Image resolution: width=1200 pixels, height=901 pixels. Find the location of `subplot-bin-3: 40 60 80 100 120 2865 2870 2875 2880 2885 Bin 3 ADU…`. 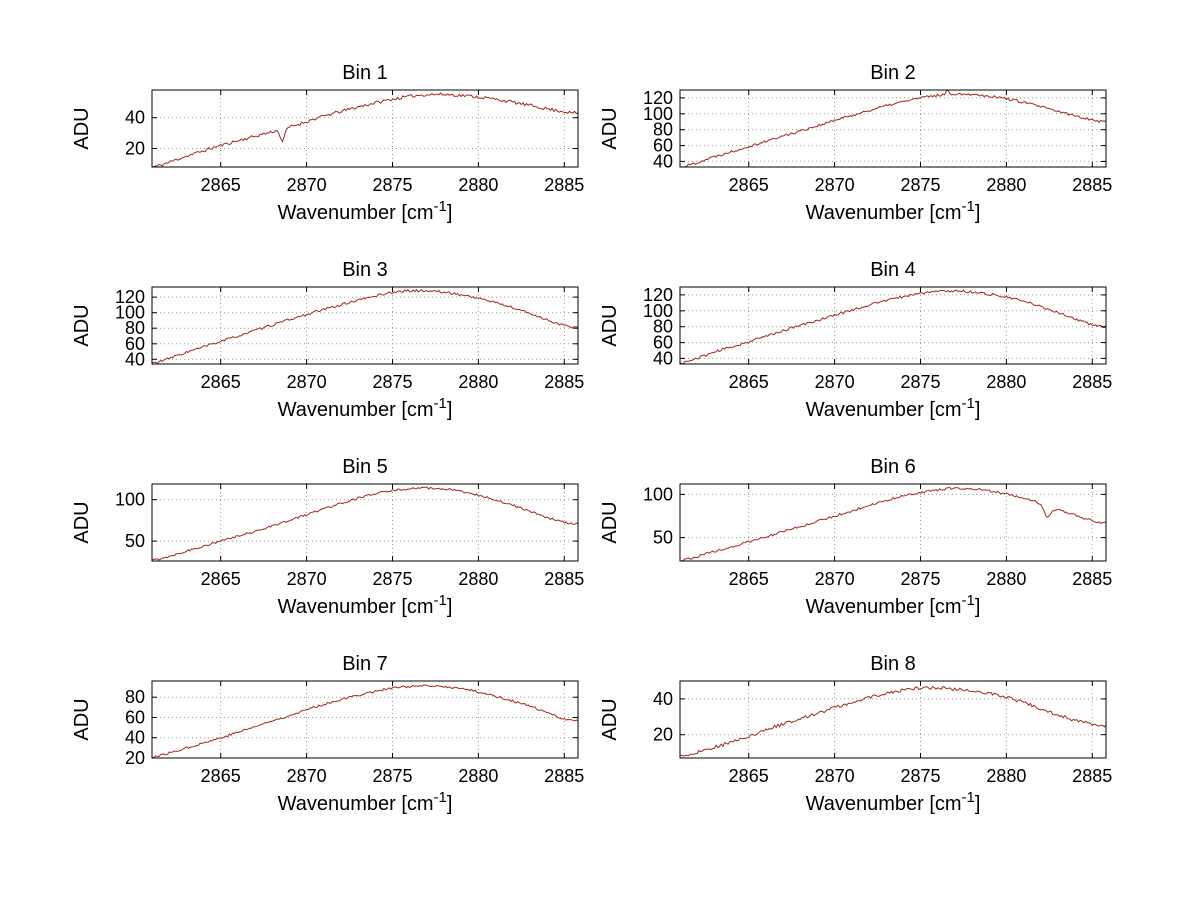

subplot-bin-3: 40 60 80 100 120 2865 2870 2875 2880 2885 Bin 3 ADU… is located at coordinates (327, 347).